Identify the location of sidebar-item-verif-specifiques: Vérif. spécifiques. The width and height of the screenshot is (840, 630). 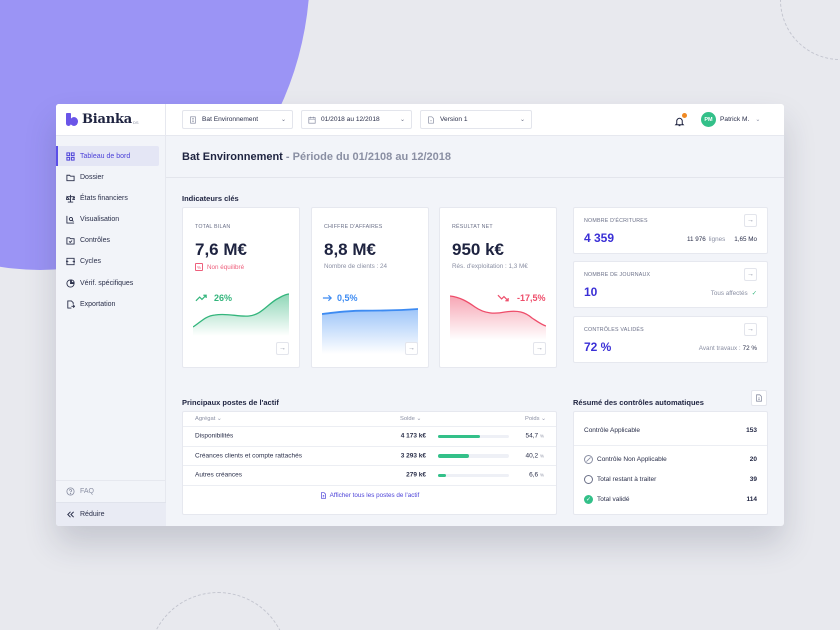
(107, 283).